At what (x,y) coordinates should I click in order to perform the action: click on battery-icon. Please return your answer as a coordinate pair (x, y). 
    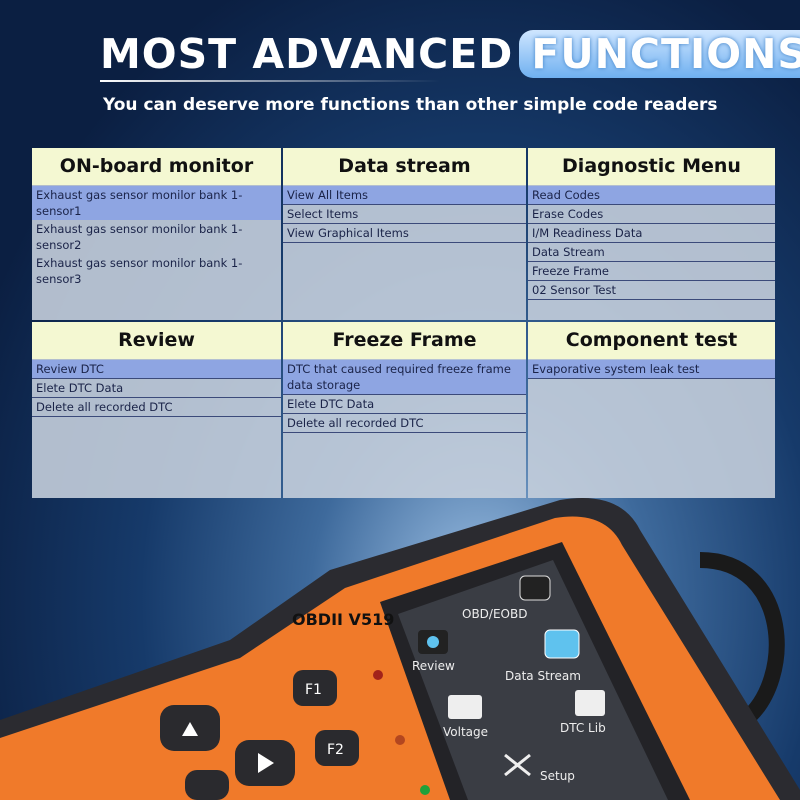
    Looking at the image, I should click on (465, 707).